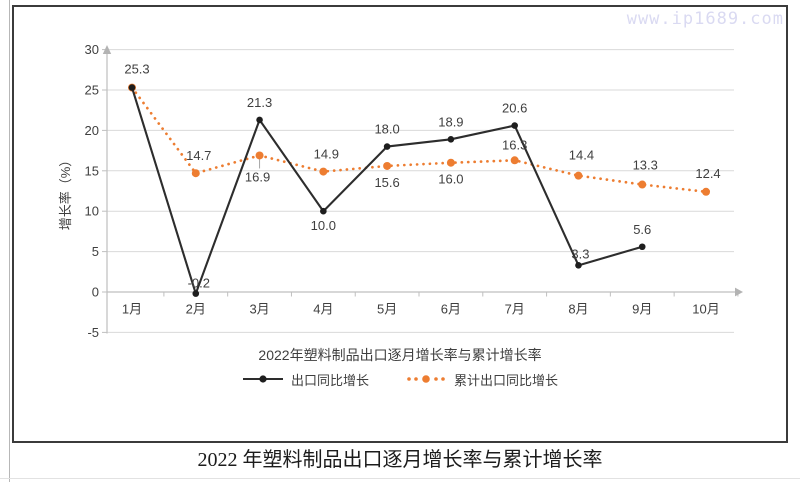 The height and width of the screenshot is (482, 800). Describe the element at coordinates (199, 283) in the screenshot. I see `svg-text: -0.2` at that location.